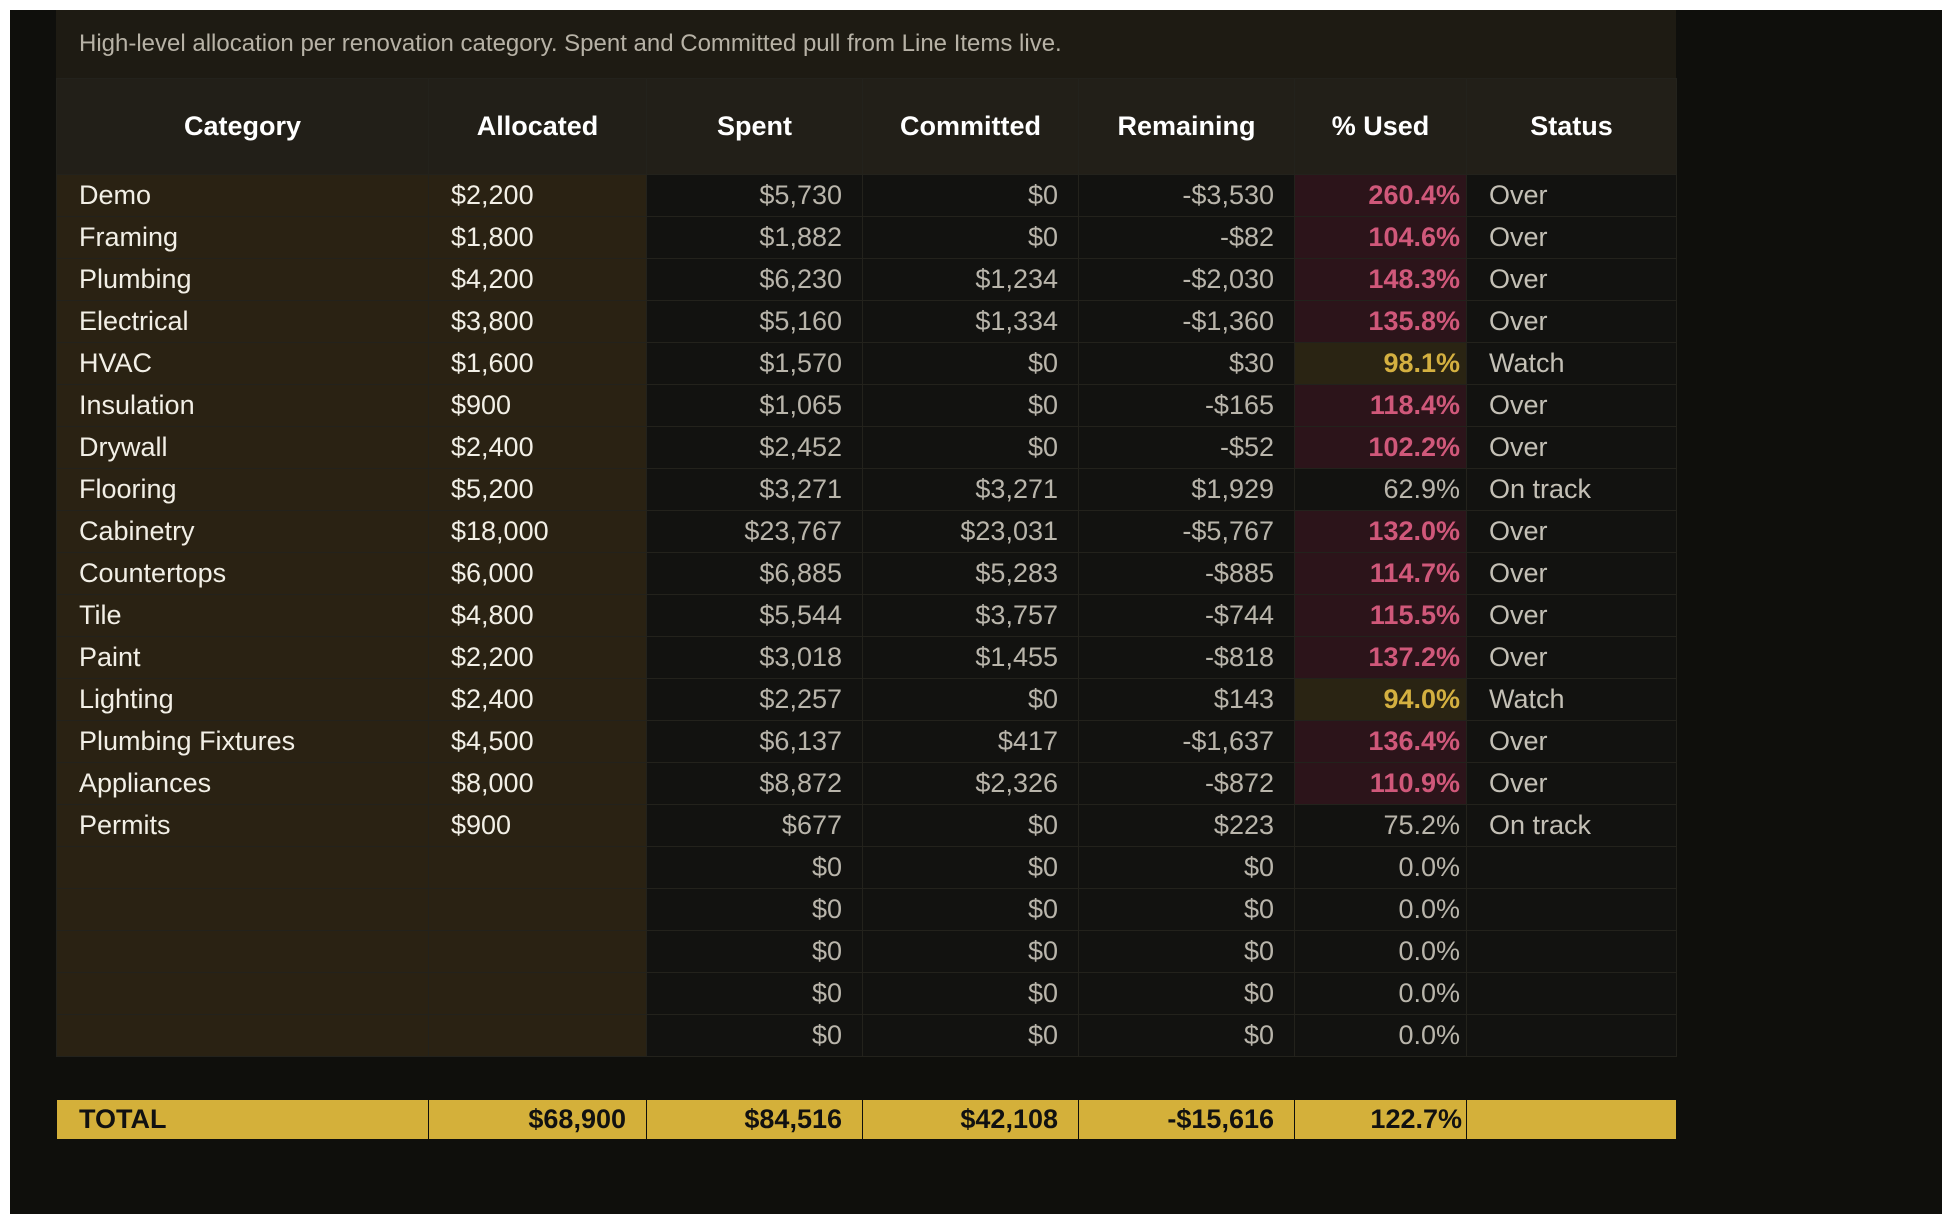  I want to click on category-cell: HVAC, so click(242, 363).